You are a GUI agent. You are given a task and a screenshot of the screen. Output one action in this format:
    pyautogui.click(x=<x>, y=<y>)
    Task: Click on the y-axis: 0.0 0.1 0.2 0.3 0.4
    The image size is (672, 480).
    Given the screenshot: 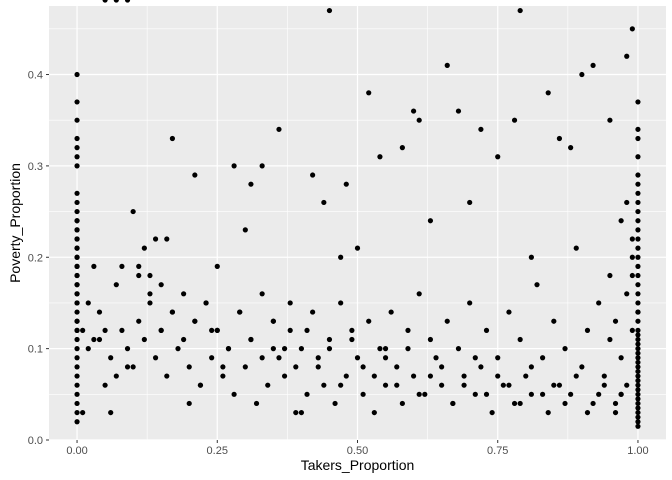 What is the action you would take?
    pyautogui.click(x=38, y=258)
    